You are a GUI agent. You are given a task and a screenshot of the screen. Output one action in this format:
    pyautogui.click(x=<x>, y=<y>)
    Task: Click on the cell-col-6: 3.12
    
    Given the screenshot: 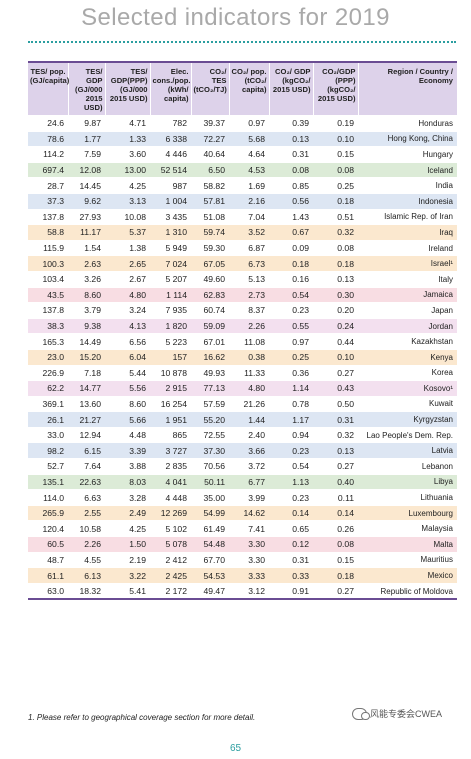 What is the action you would take?
    pyautogui.click(x=249, y=591)
    